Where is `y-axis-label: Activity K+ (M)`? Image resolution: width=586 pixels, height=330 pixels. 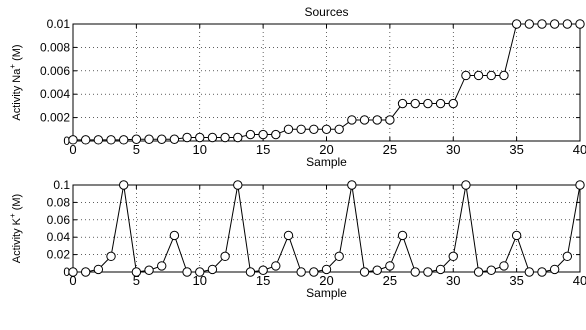
y-axis-label: Activity K+ (M) is located at coordinates (15, 228).